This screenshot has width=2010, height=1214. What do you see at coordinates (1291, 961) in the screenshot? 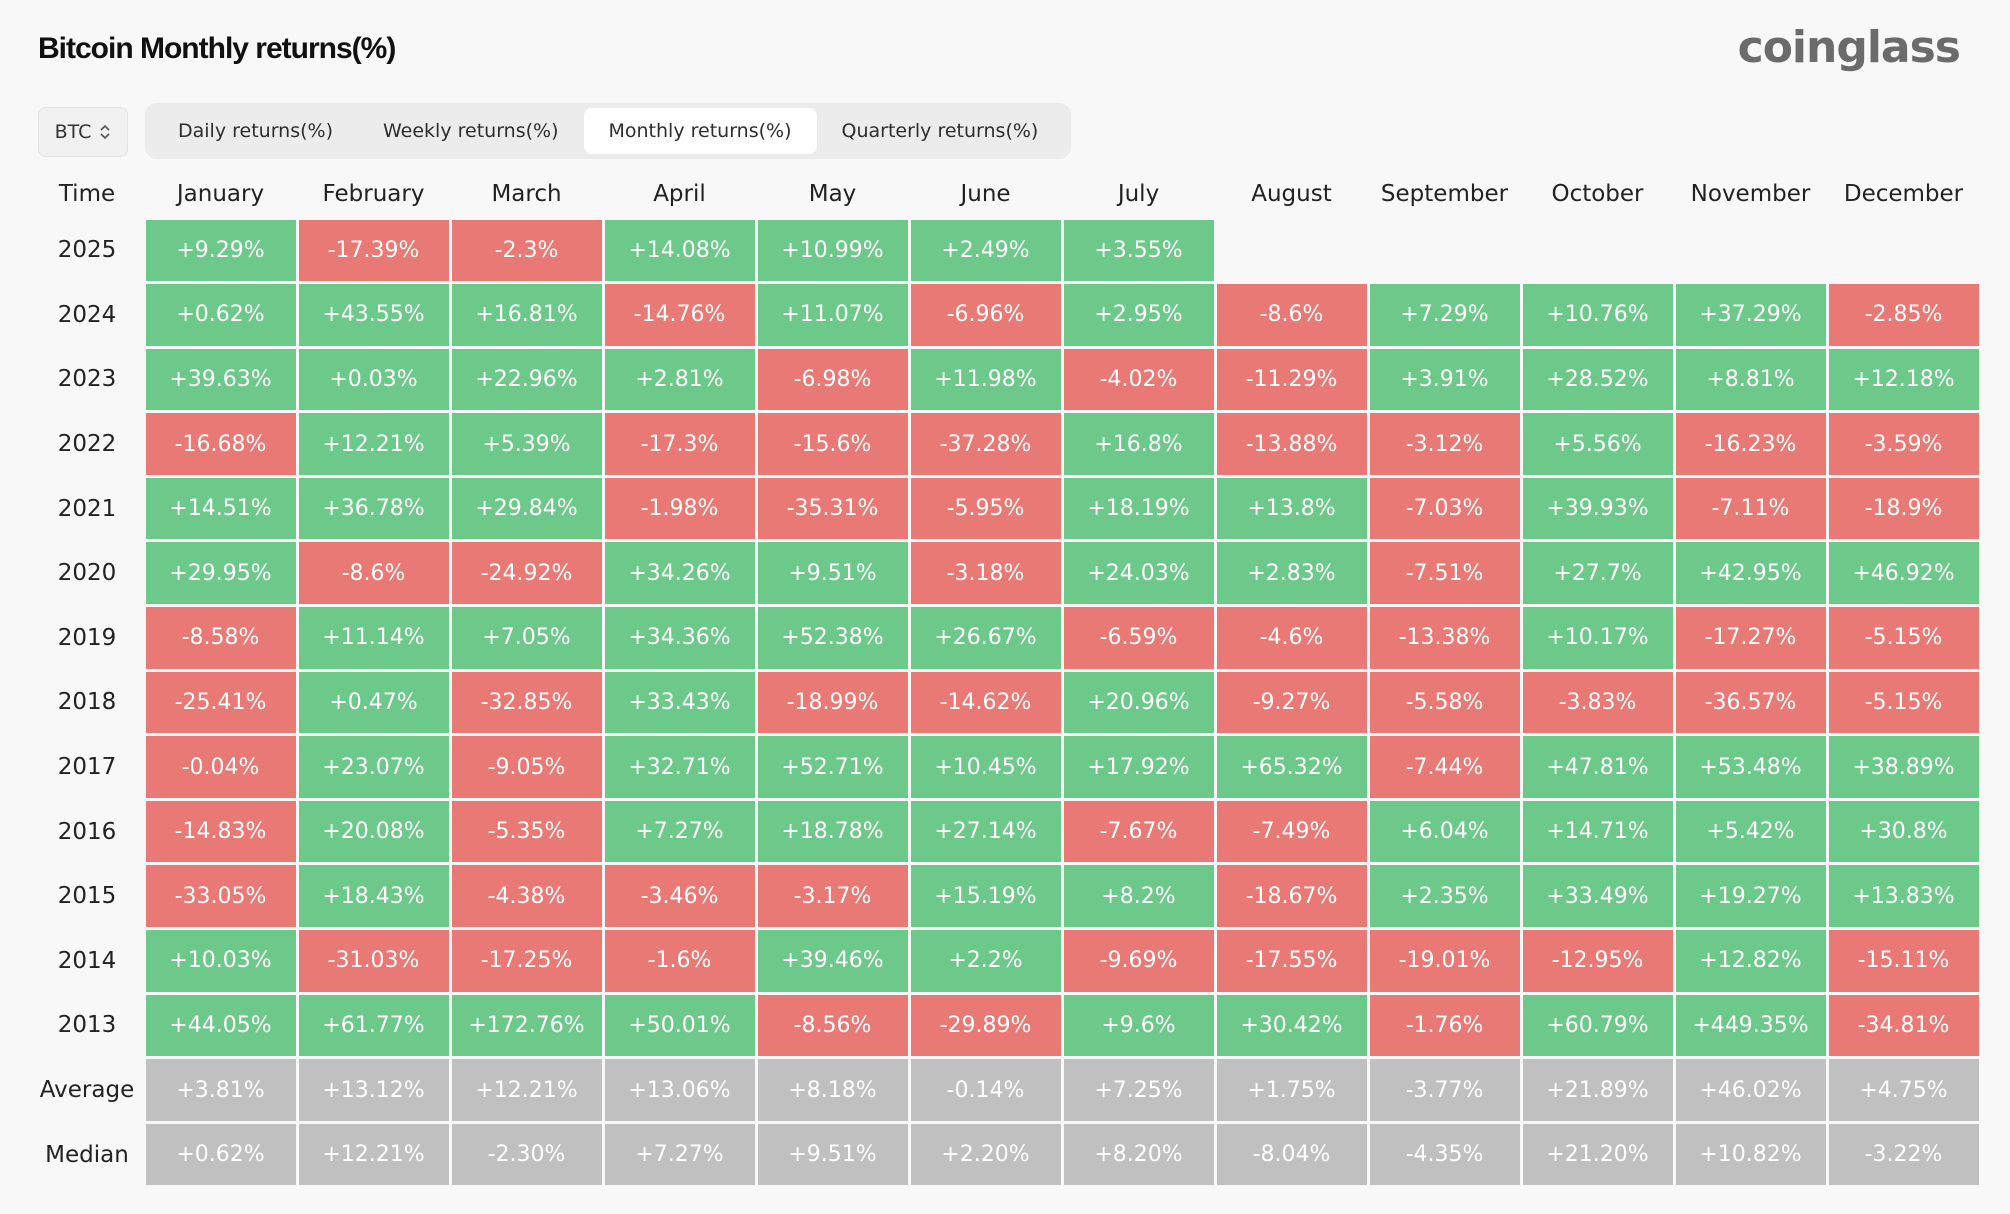
I see `return-cell: -17.55%` at bounding box center [1291, 961].